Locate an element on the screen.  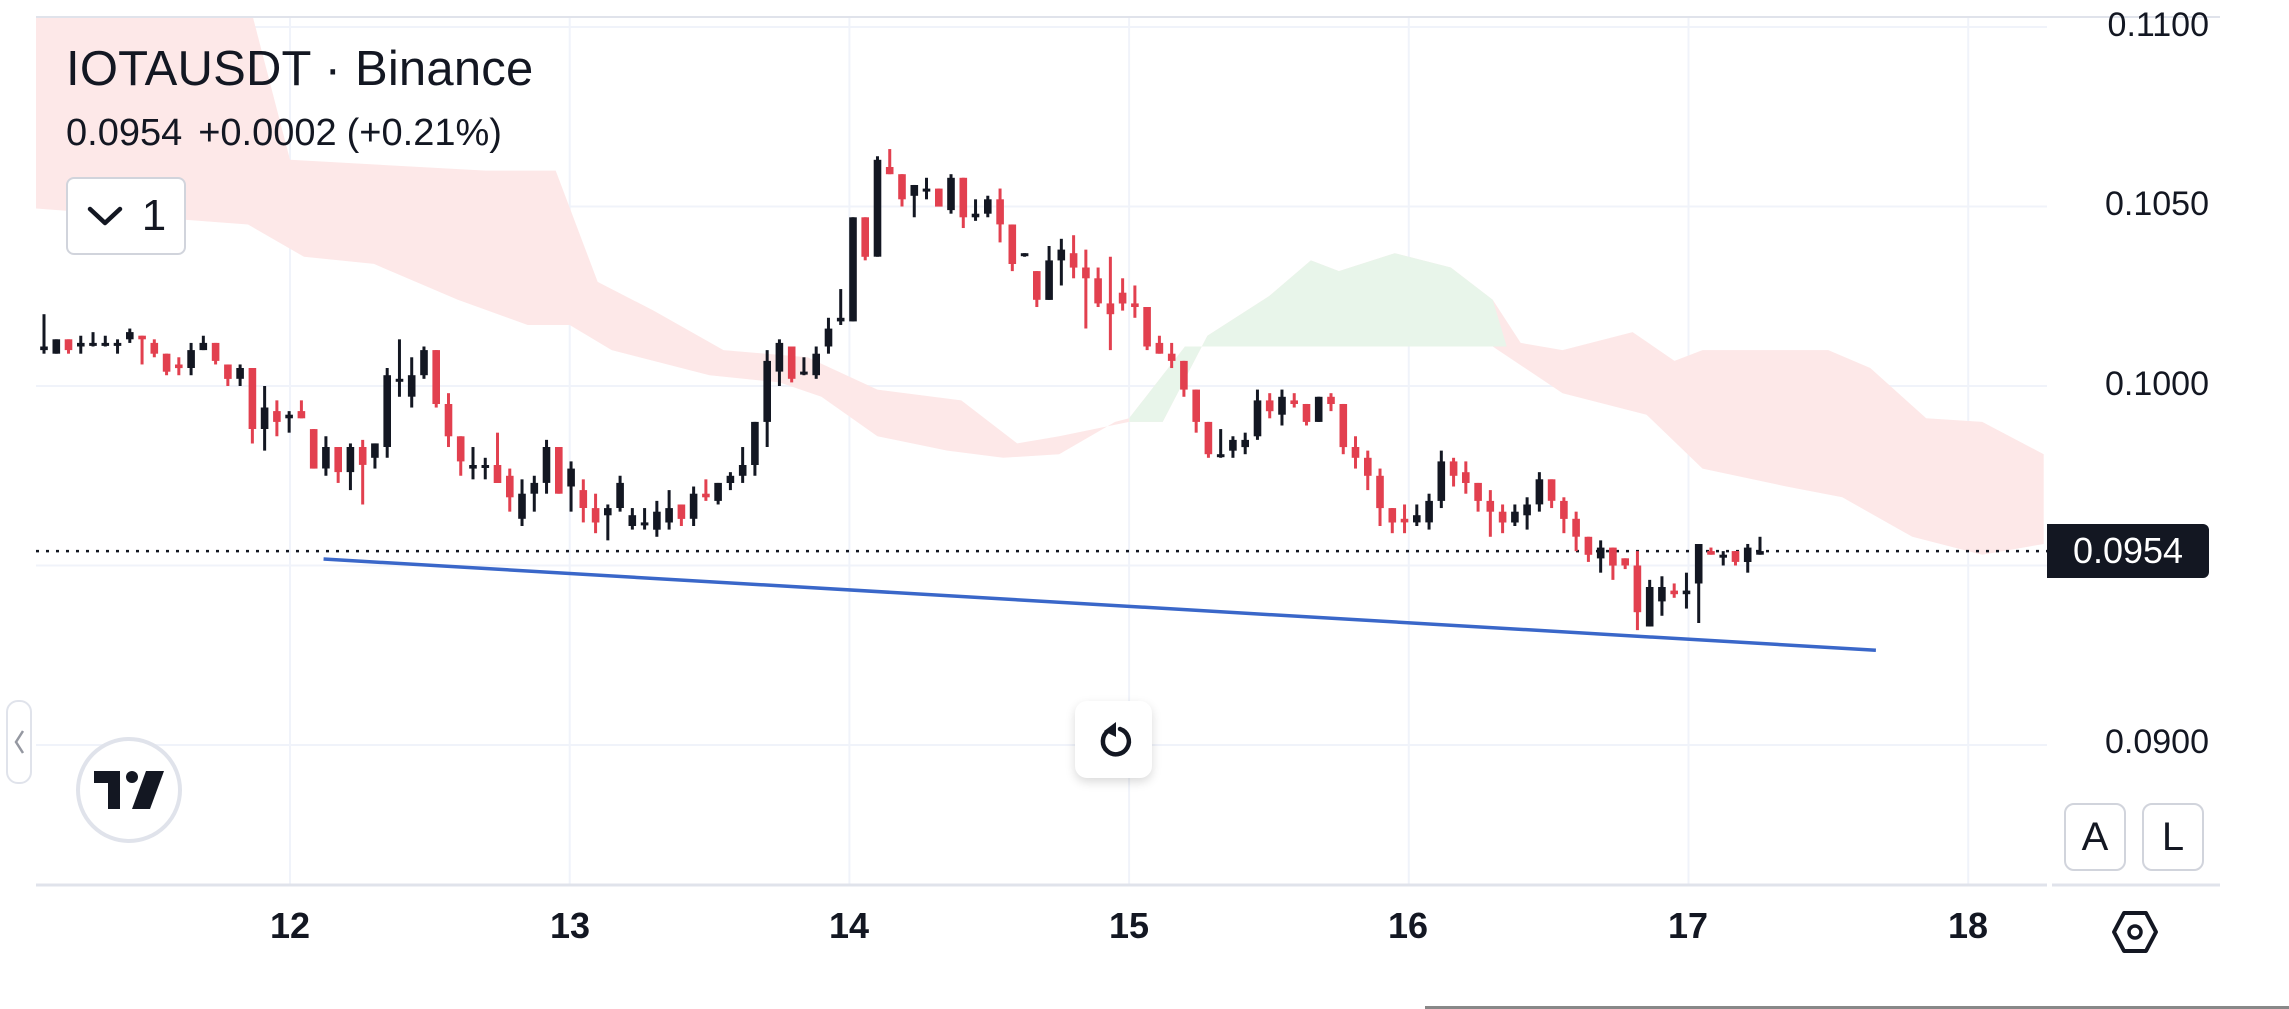
bottom-edge-line is located at coordinates (1857, 1007).